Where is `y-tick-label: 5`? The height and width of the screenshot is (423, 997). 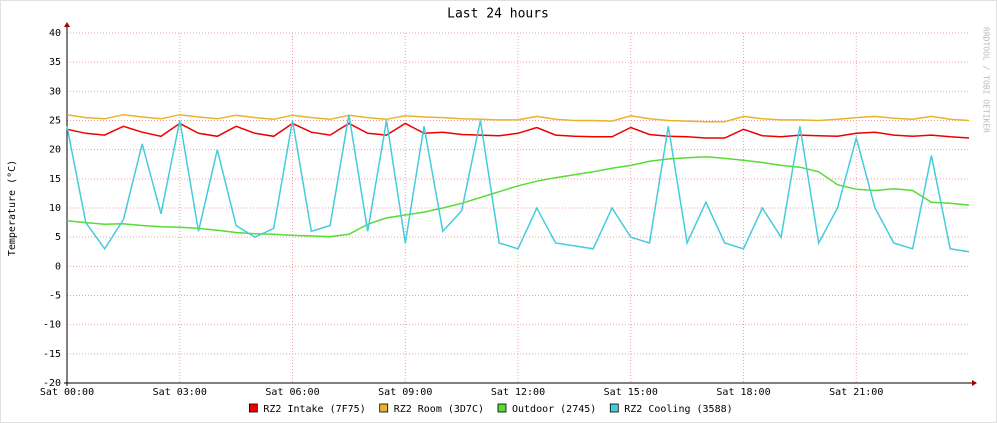 y-tick-label: 5 is located at coordinates (58, 237).